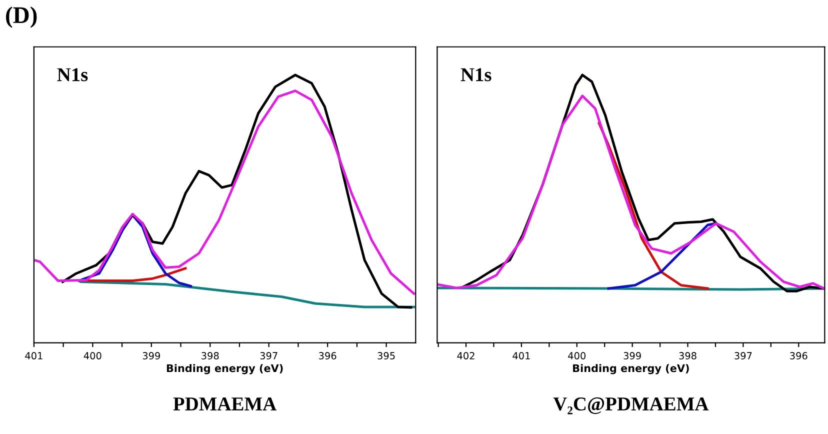 Image resolution: width=828 pixels, height=434 pixels. What do you see at coordinates (386, 356) in the screenshot?
I see `x-tick-label: 395` at bounding box center [386, 356].